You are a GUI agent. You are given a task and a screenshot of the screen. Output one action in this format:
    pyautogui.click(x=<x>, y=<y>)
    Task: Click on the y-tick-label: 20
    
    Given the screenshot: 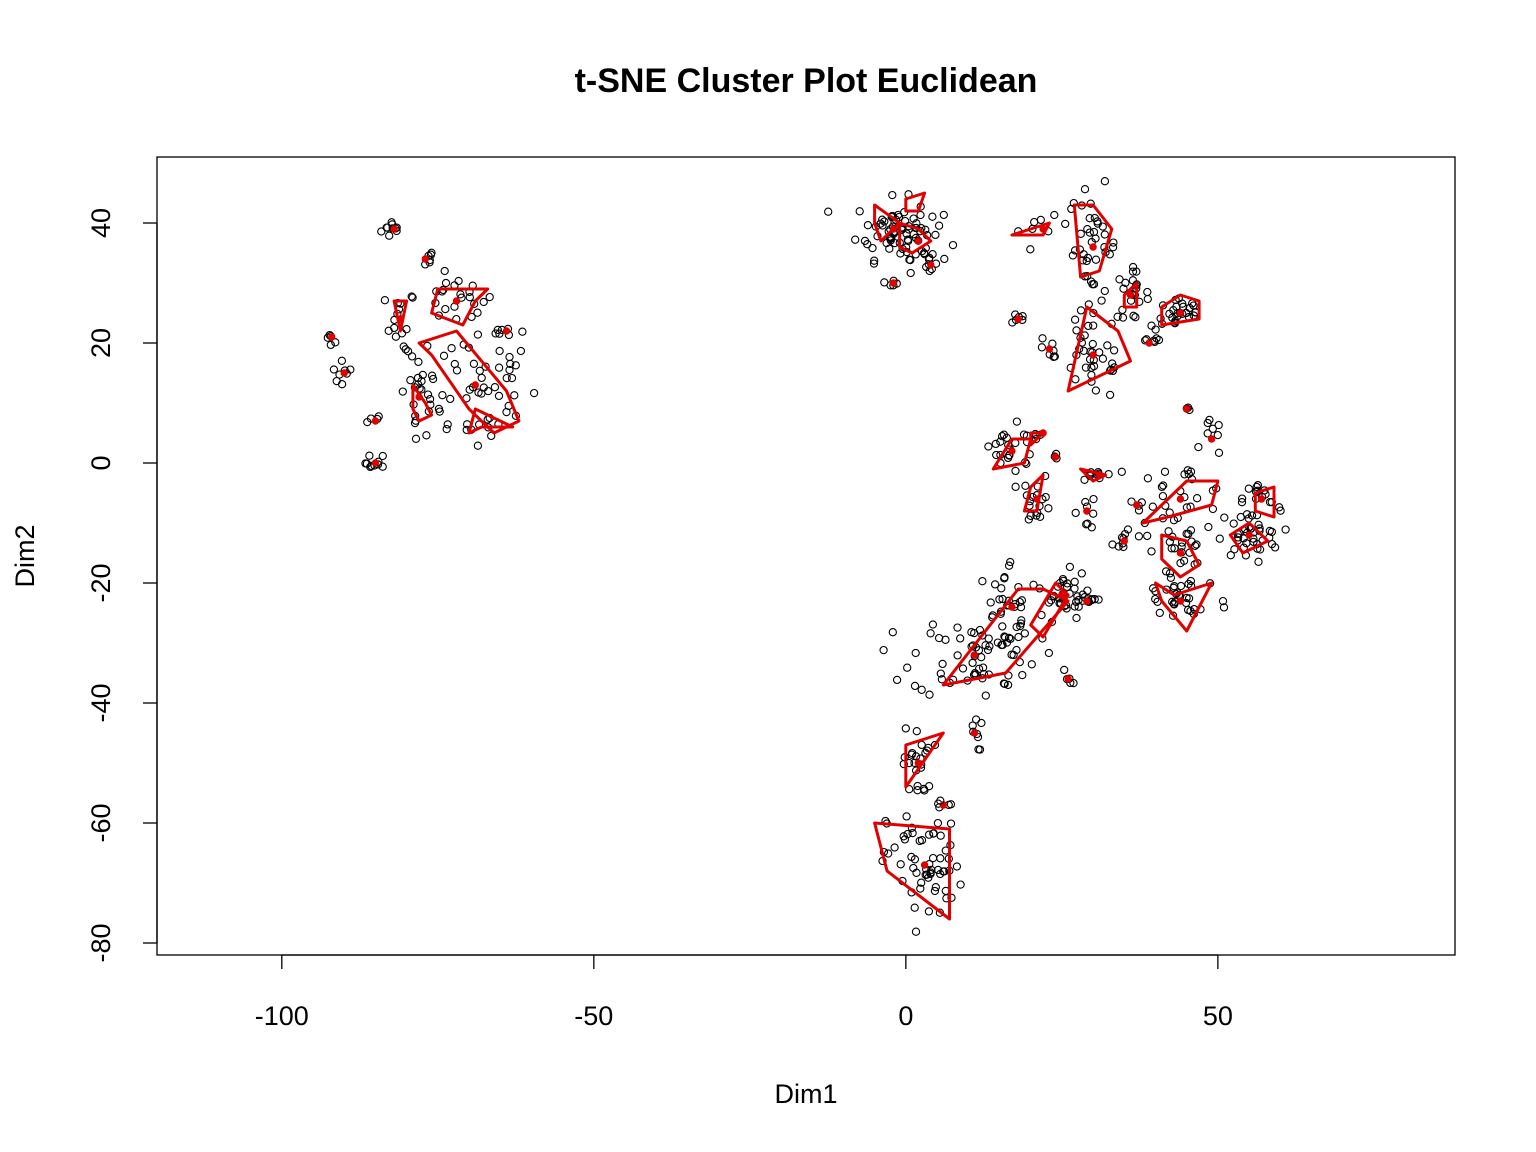 What is the action you would take?
    pyautogui.click(x=101, y=343)
    